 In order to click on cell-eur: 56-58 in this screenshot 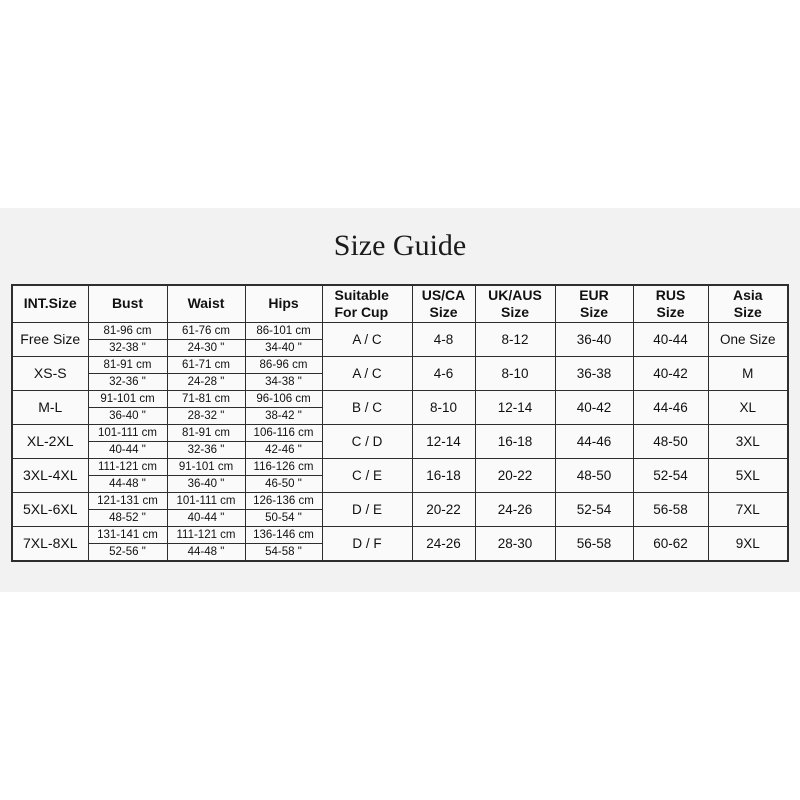, I will do `click(594, 543)`.